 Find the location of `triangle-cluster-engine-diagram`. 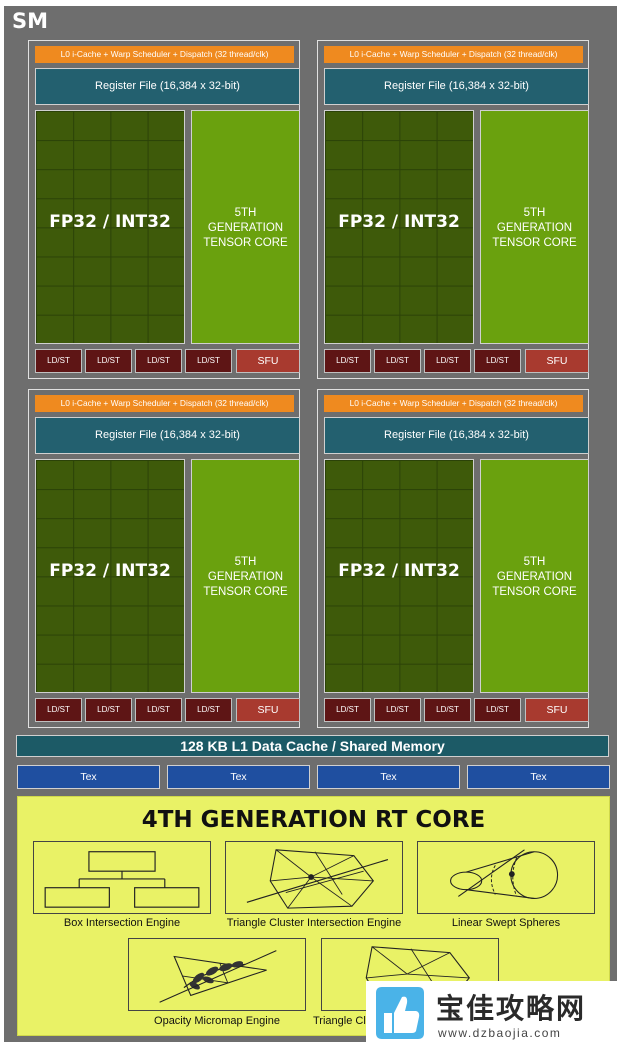

triangle-cluster-engine-diagram is located at coordinates (314, 877).